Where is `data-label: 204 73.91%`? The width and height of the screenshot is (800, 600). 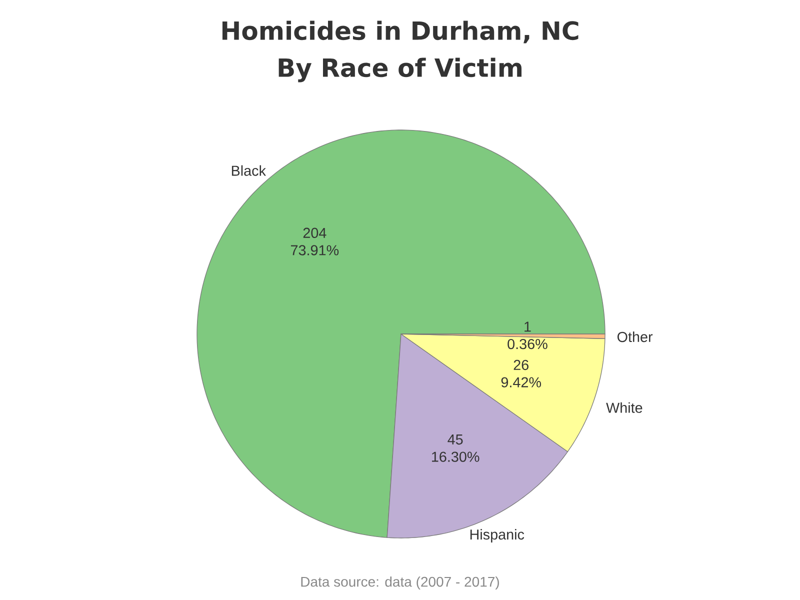
data-label: 204 73.91% is located at coordinates (314, 242).